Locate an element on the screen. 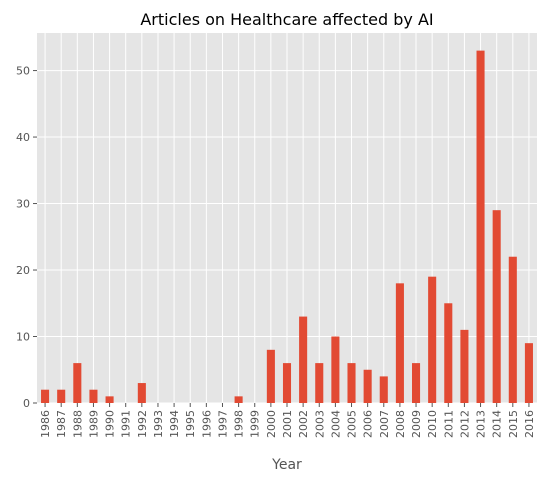 The image size is (543, 481). chart-title: Articles on Healthcare affected by AI is located at coordinates (286, 19).